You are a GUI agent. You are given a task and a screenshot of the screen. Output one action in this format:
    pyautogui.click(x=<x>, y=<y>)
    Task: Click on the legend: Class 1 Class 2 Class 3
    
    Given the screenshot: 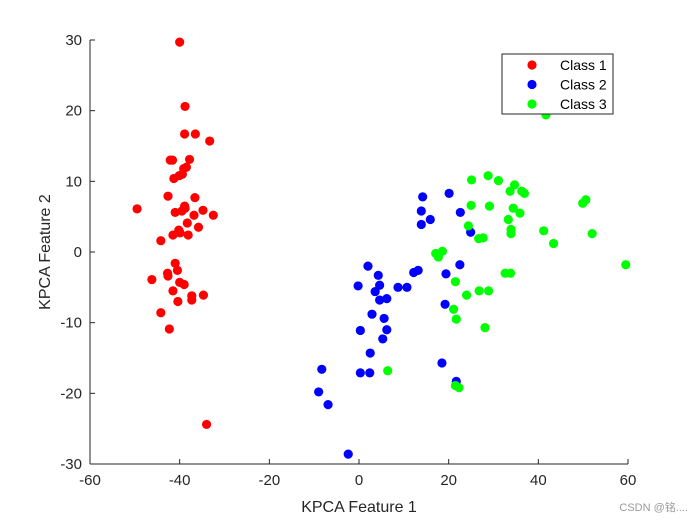 What is the action you would take?
    pyautogui.click(x=557, y=84)
    